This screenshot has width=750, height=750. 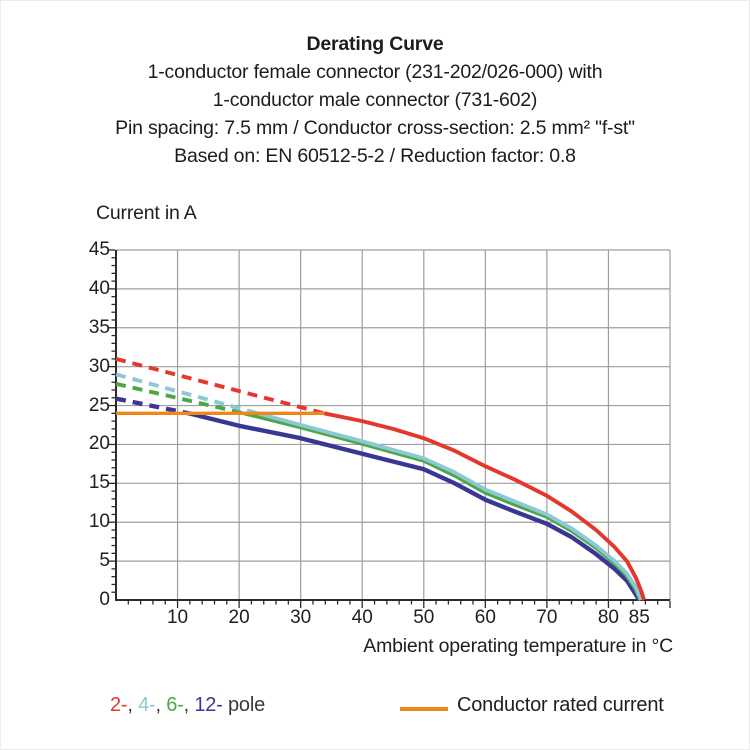 I want to click on legend-pole-6: 6-, so click(x=175, y=705).